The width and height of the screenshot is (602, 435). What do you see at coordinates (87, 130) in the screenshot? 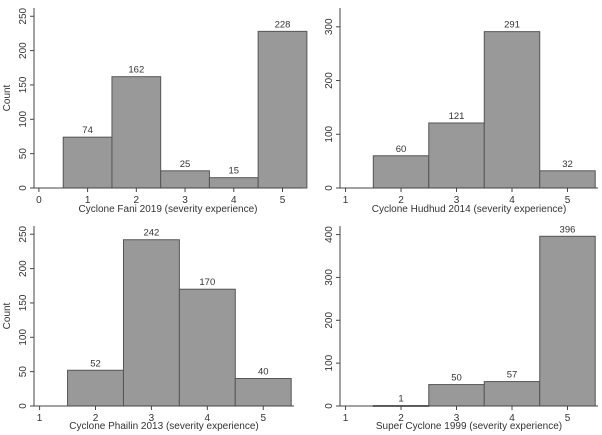
I see `data-label-fani-1: 74` at bounding box center [87, 130].